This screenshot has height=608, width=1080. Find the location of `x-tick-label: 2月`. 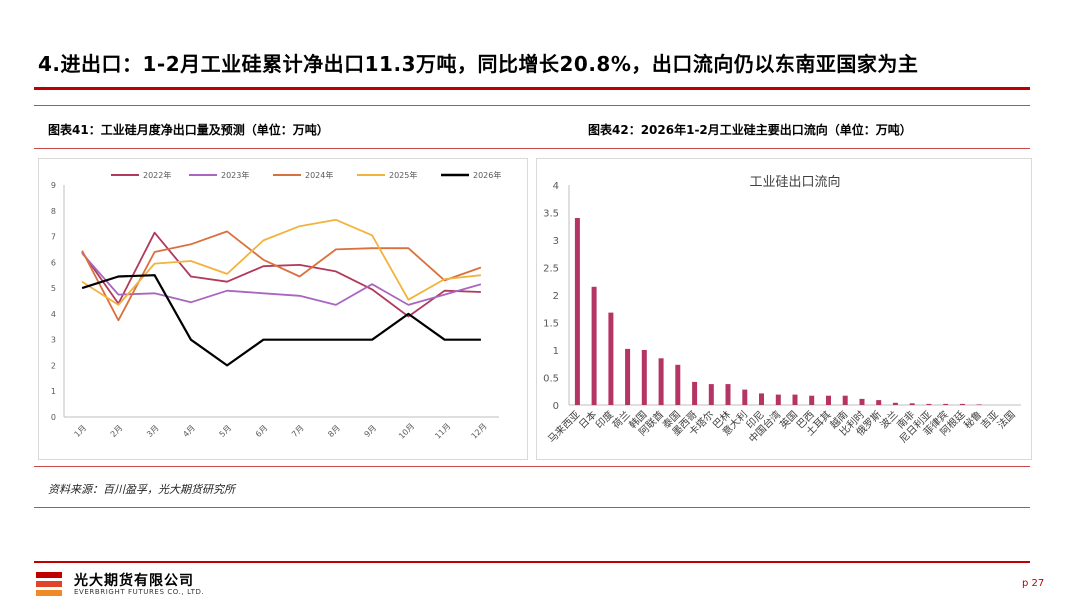

x-tick-label: 2月 is located at coordinates (117, 431).